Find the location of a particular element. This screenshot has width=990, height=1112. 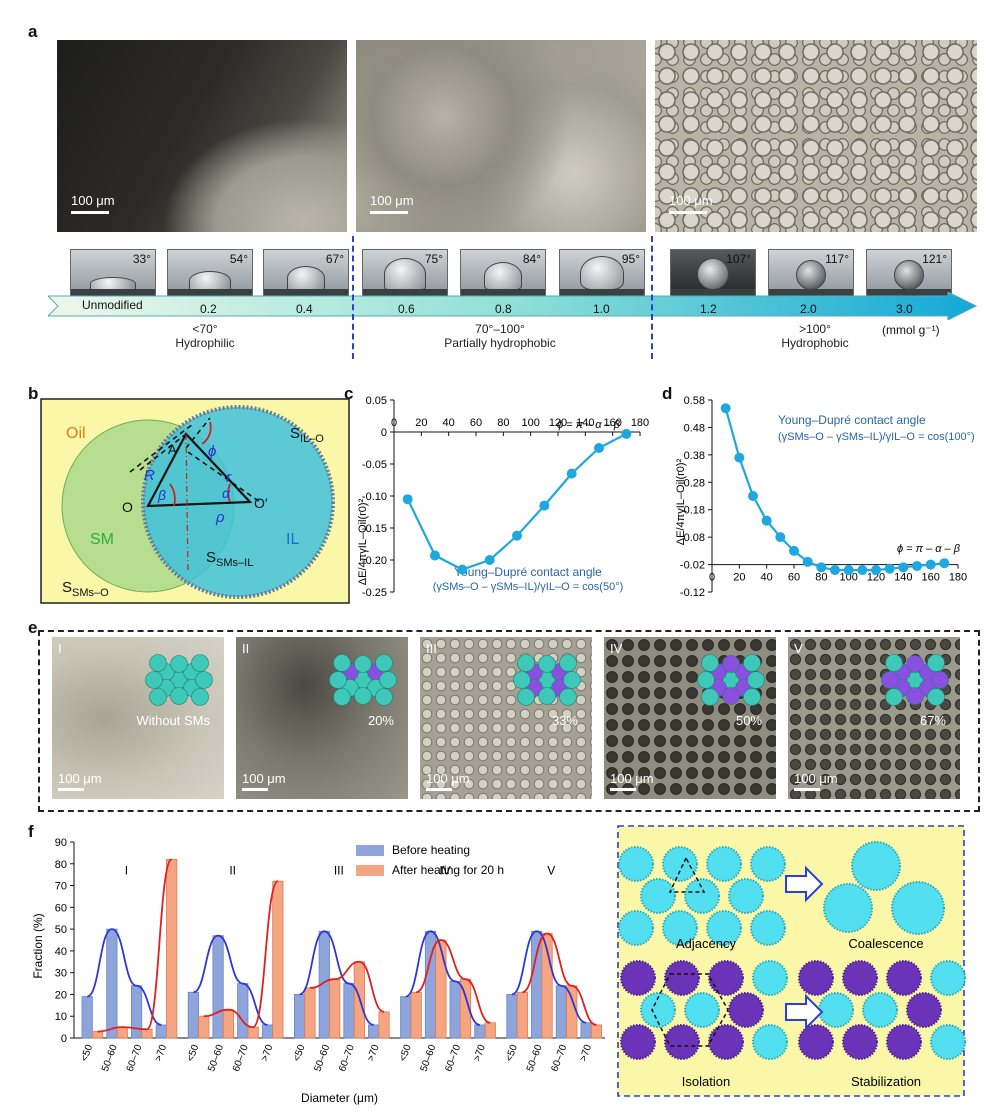

y-tick-label: 0.38 is located at coordinates (694, 456).